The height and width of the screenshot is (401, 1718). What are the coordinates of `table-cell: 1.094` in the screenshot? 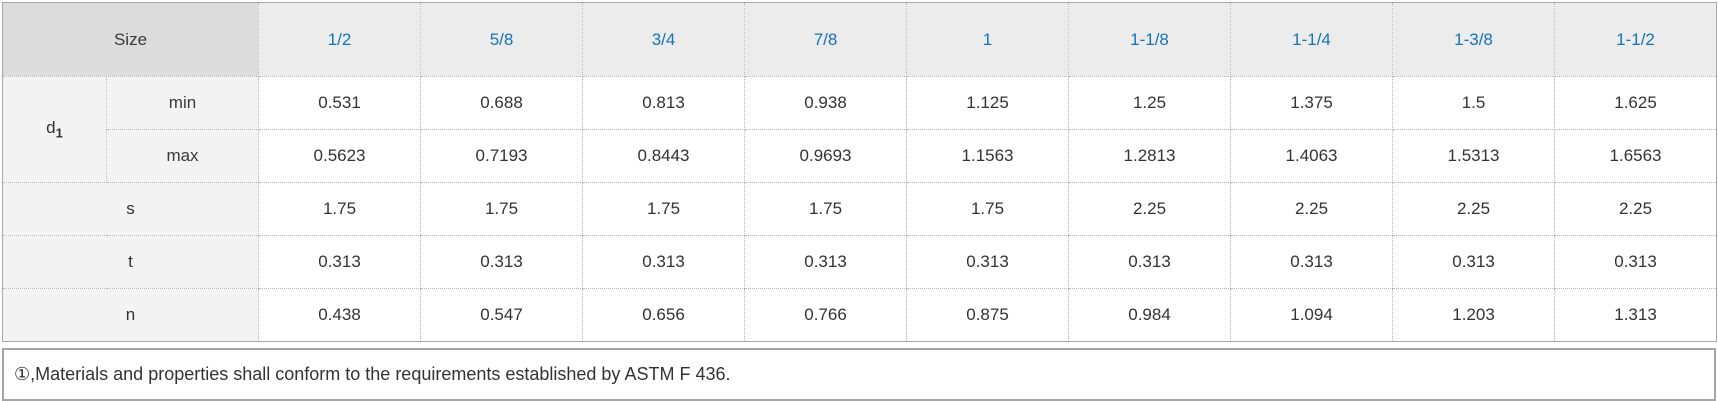 It's located at (1312, 315).